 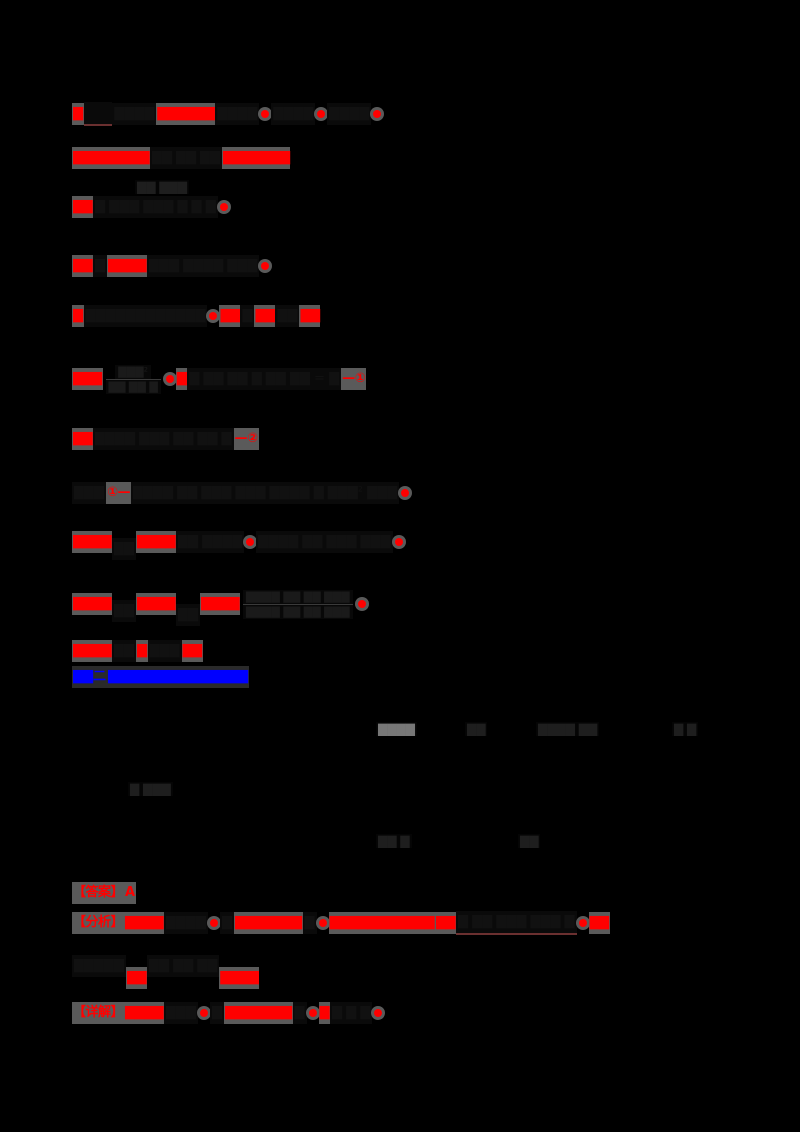 I want to click on math-fragment: ▇ ▇▇ ▇▇ ▇ ▇▇ ▇▇ = ▇, so click(x=264, y=379).